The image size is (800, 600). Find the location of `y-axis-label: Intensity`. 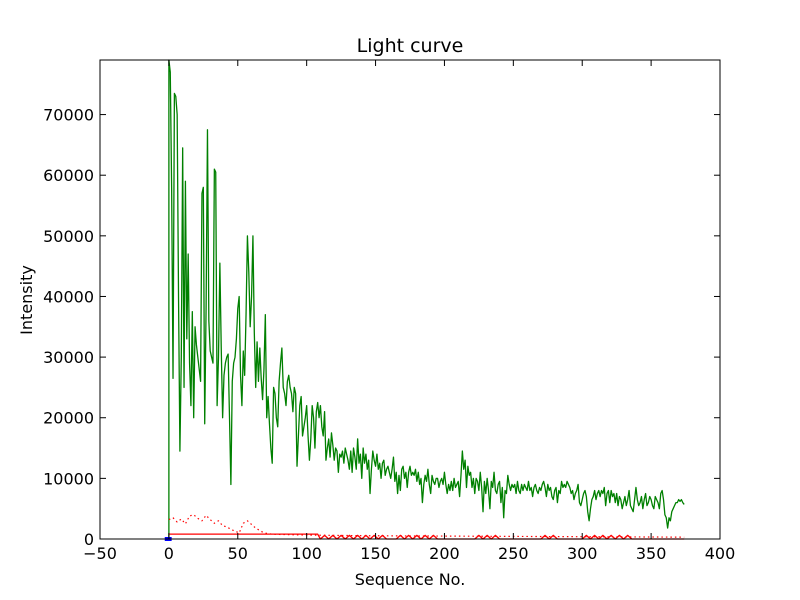

y-axis-label: Intensity is located at coordinates (26, 300).